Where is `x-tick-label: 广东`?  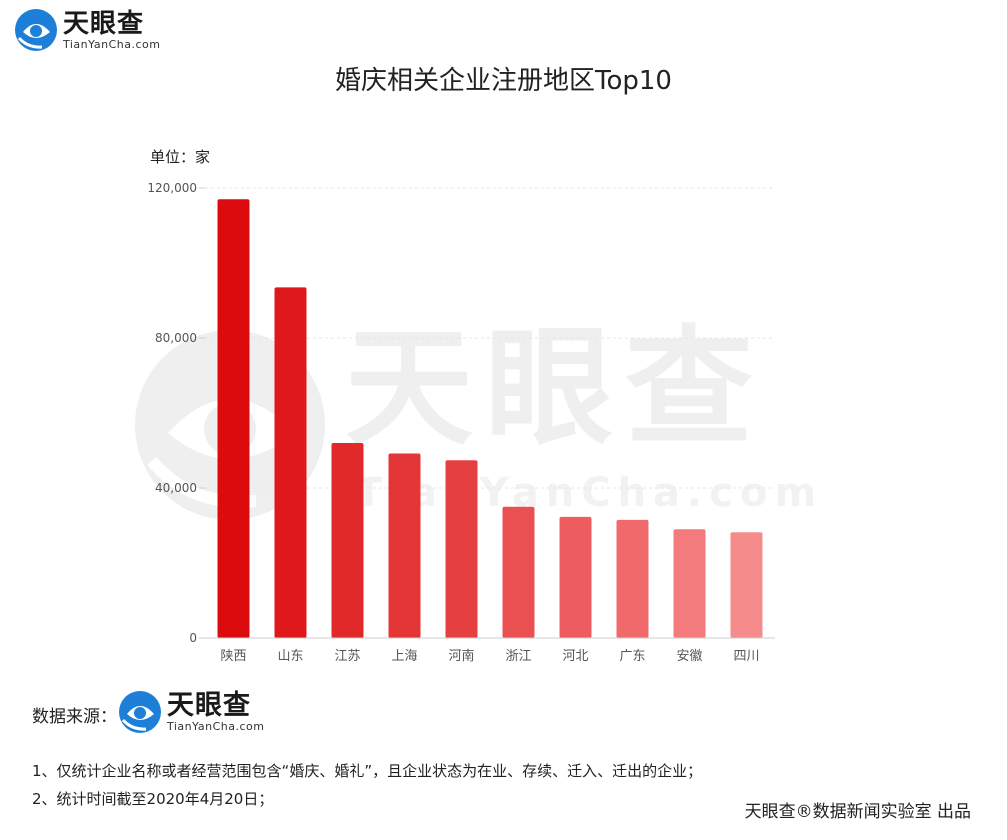
x-tick-label: 广东 is located at coordinates (632, 656).